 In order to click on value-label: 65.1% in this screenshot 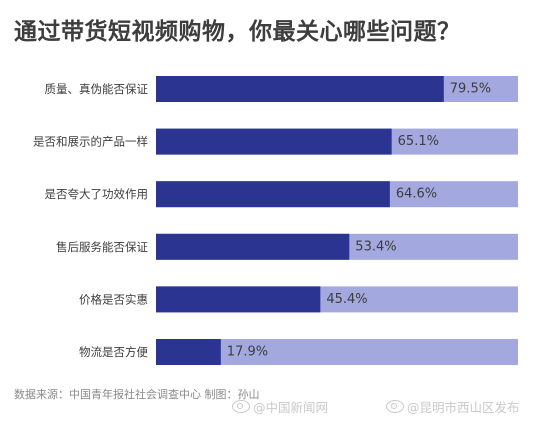, I will do `click(418, 141)`.